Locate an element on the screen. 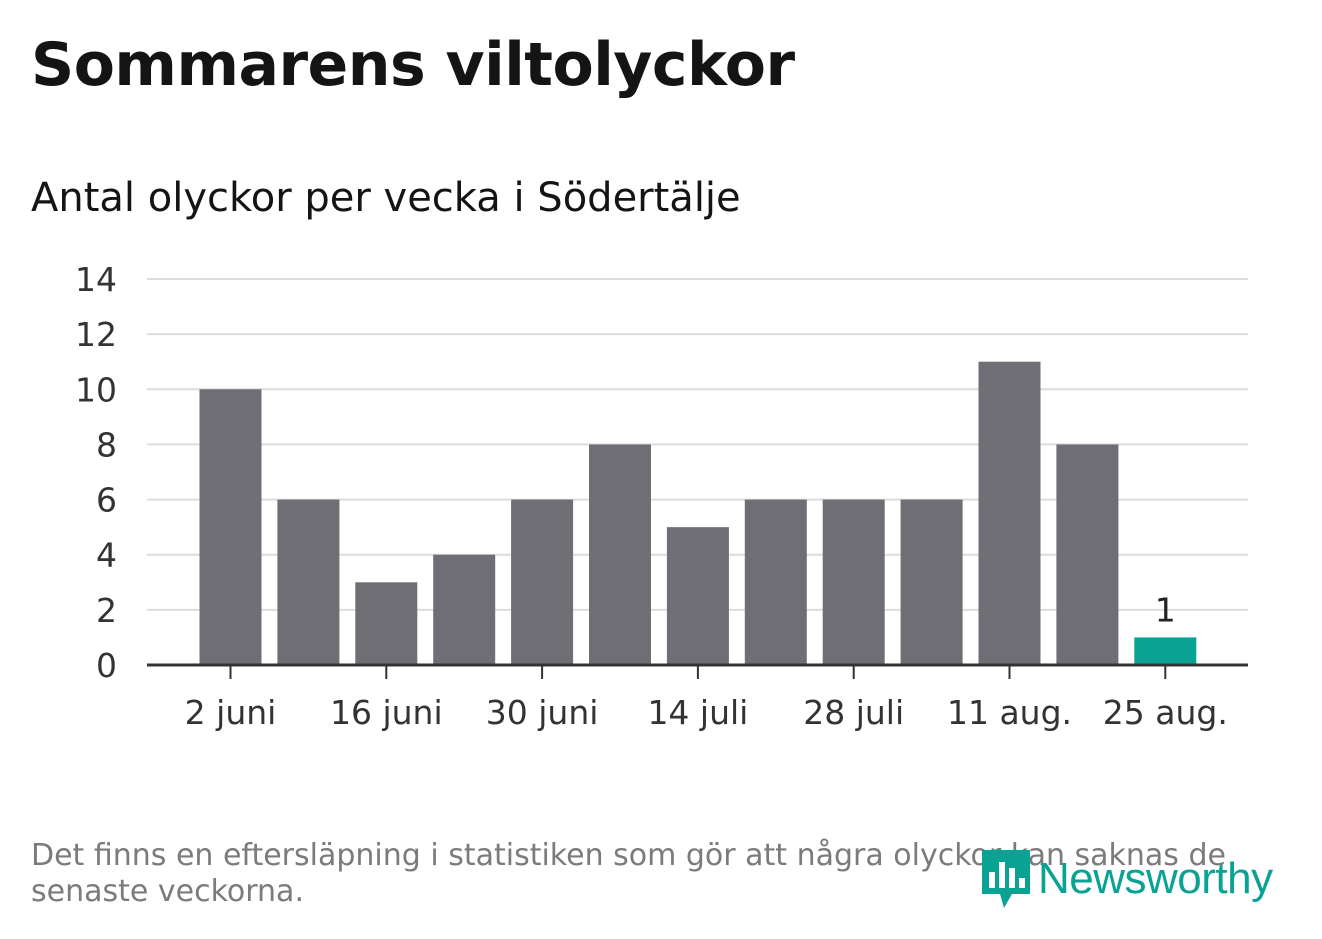 The height and width of the screenshot is (939, 1322). chart-subtitle: Antal olyckor per vecka i Södertälje is located at coordinates (386, 198).